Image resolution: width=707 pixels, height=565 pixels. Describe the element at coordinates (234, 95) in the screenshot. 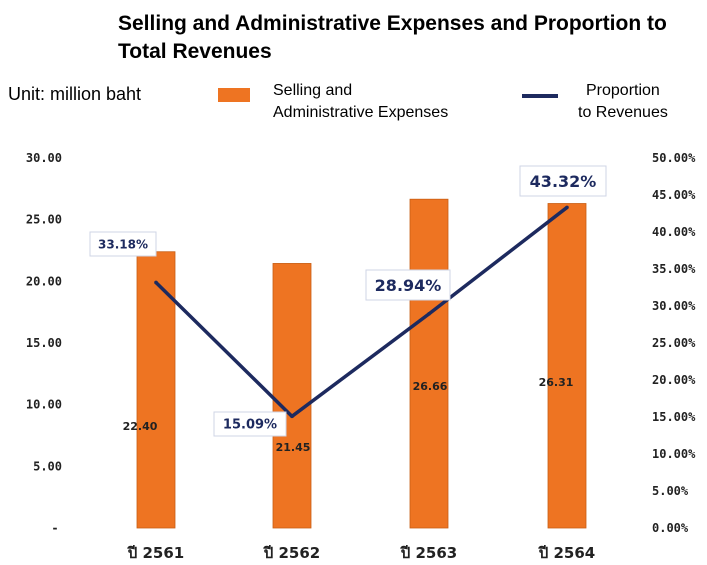

I see `legend-bar-swatch` at that location.